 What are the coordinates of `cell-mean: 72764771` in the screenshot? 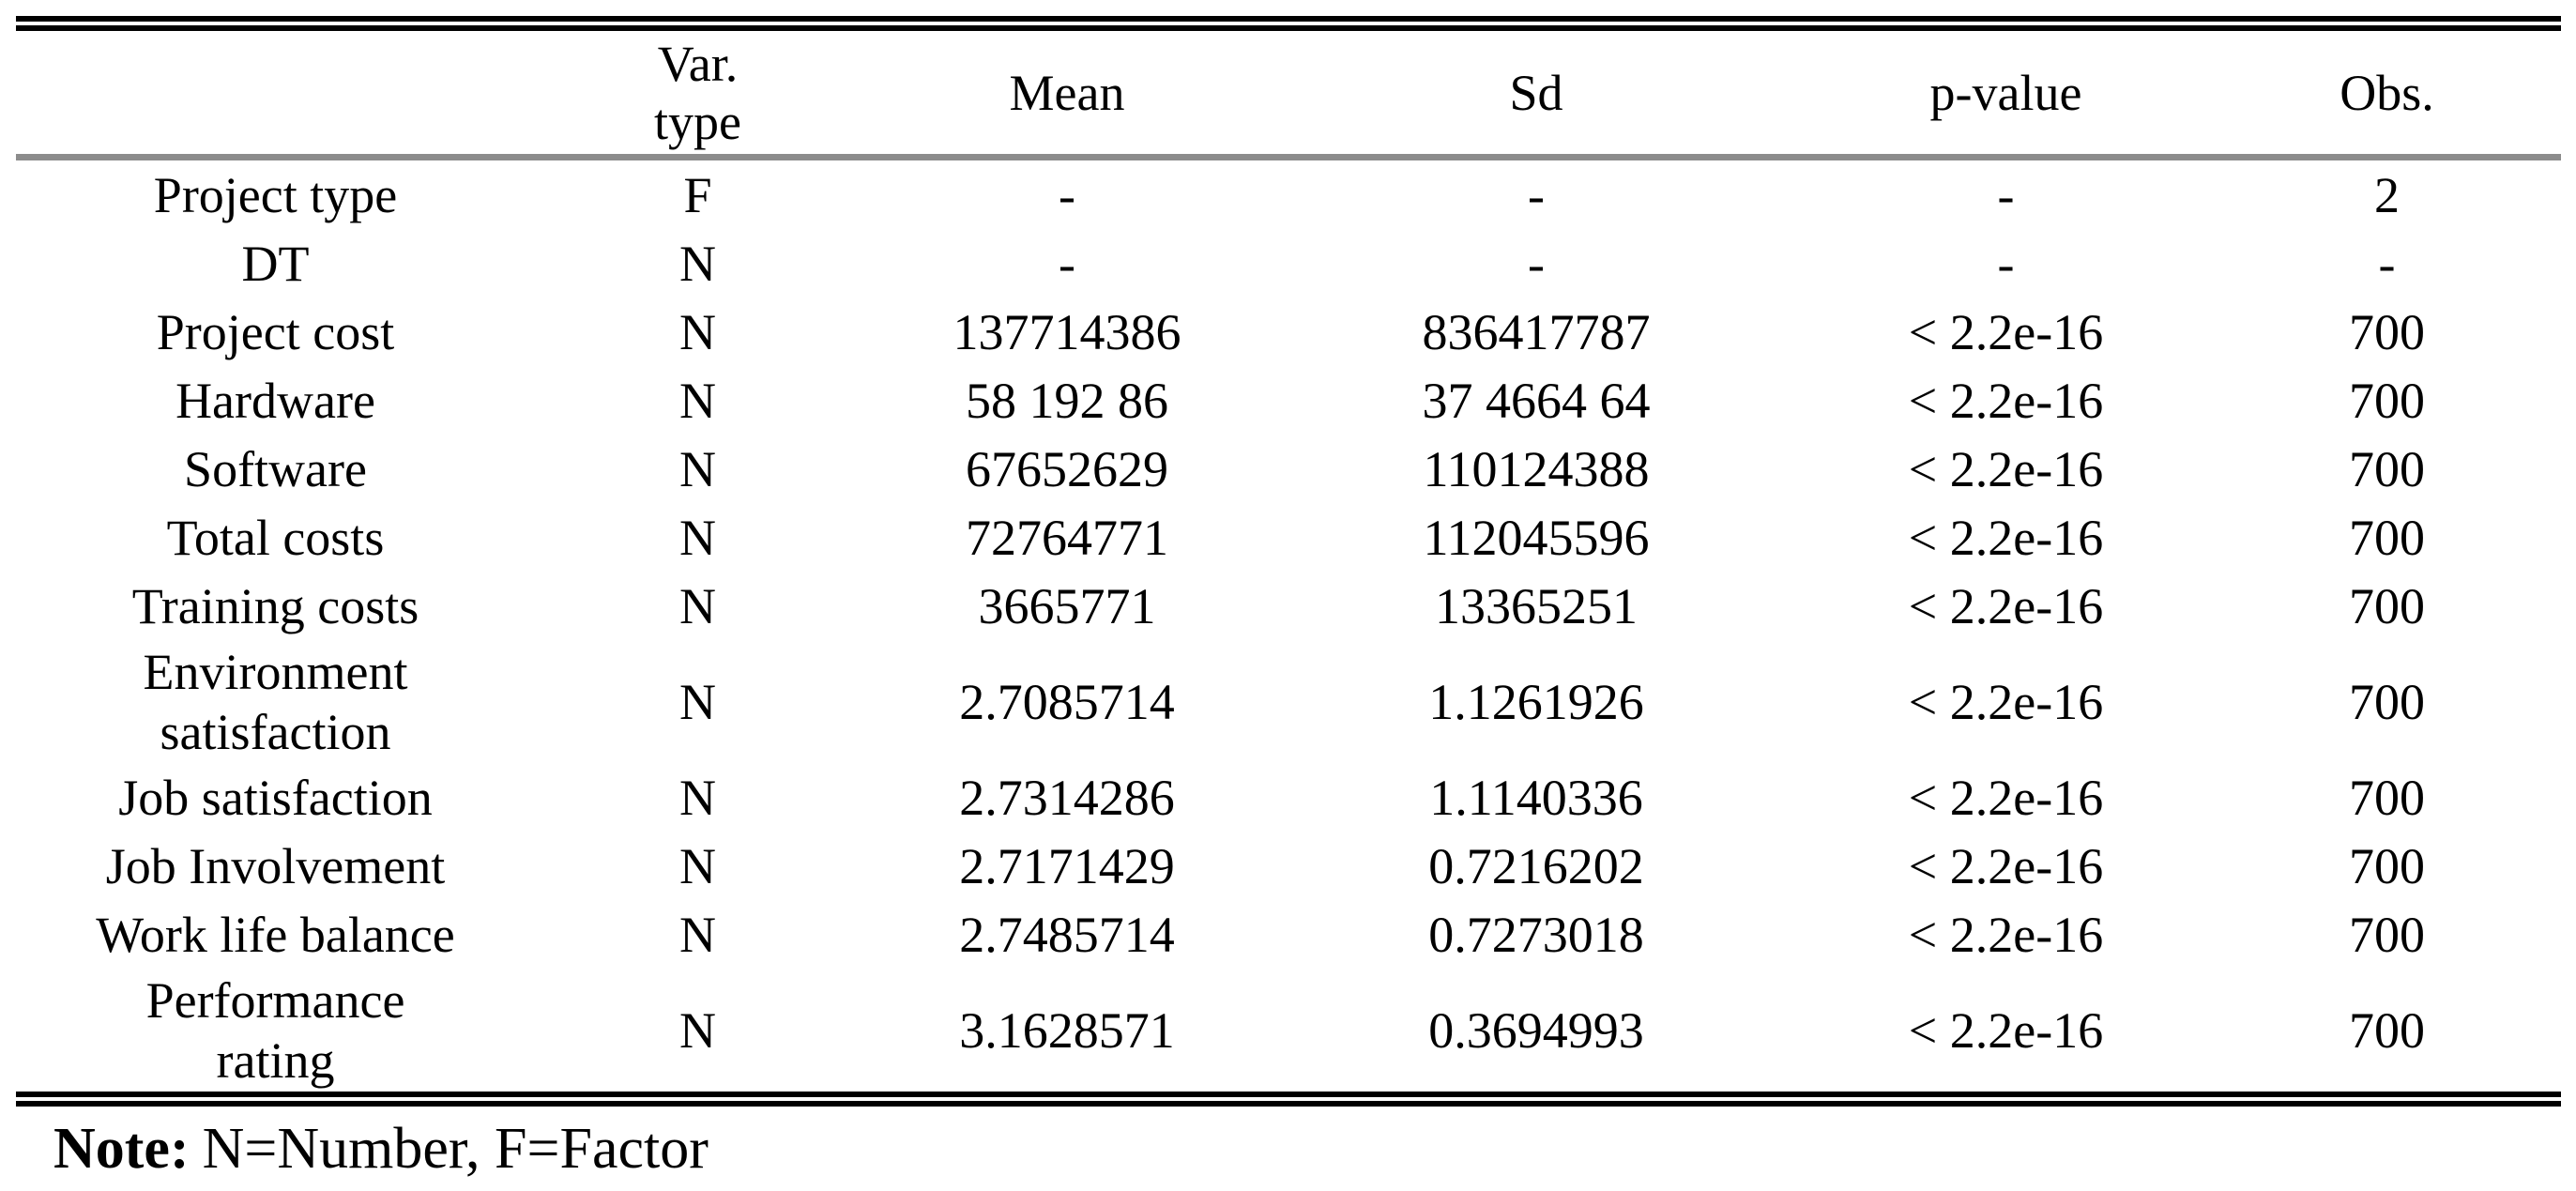 It's located at (1067, 537).